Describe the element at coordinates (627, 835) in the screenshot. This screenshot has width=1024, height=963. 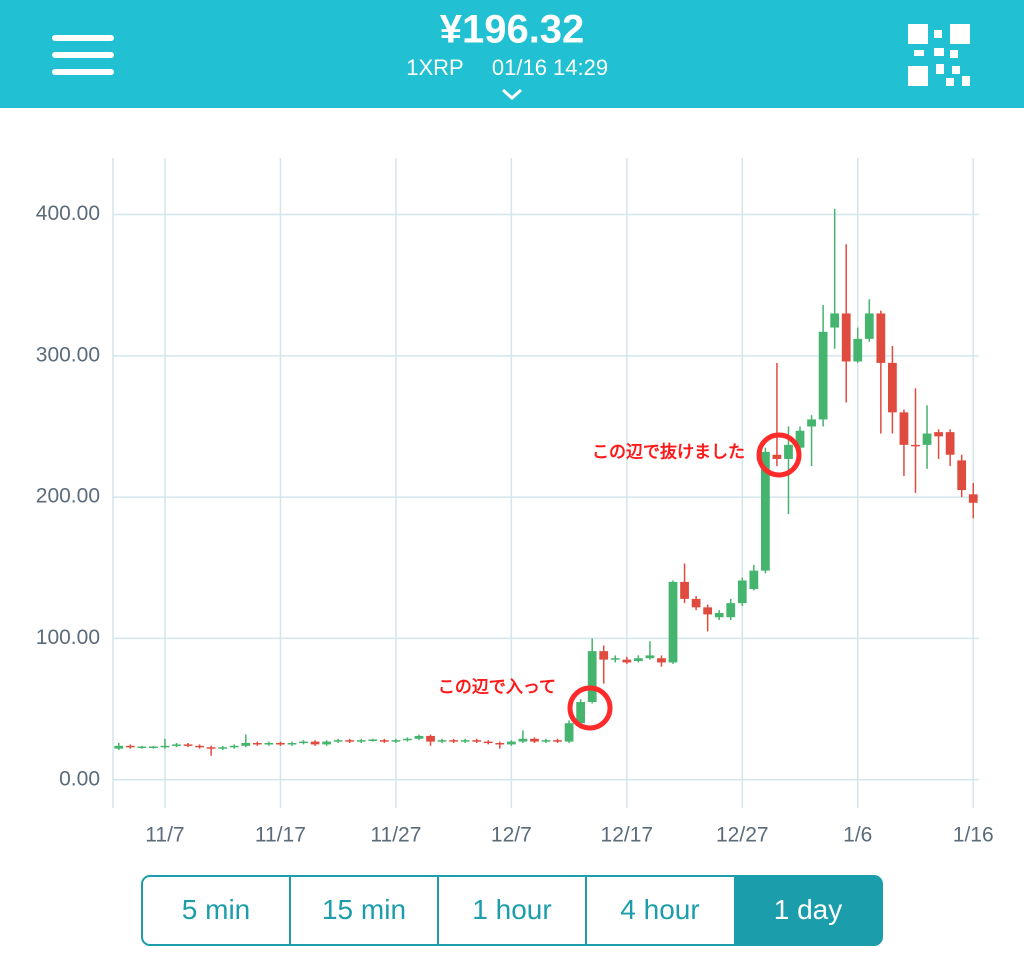
I see `x-tick-label: 12/17` at that location.